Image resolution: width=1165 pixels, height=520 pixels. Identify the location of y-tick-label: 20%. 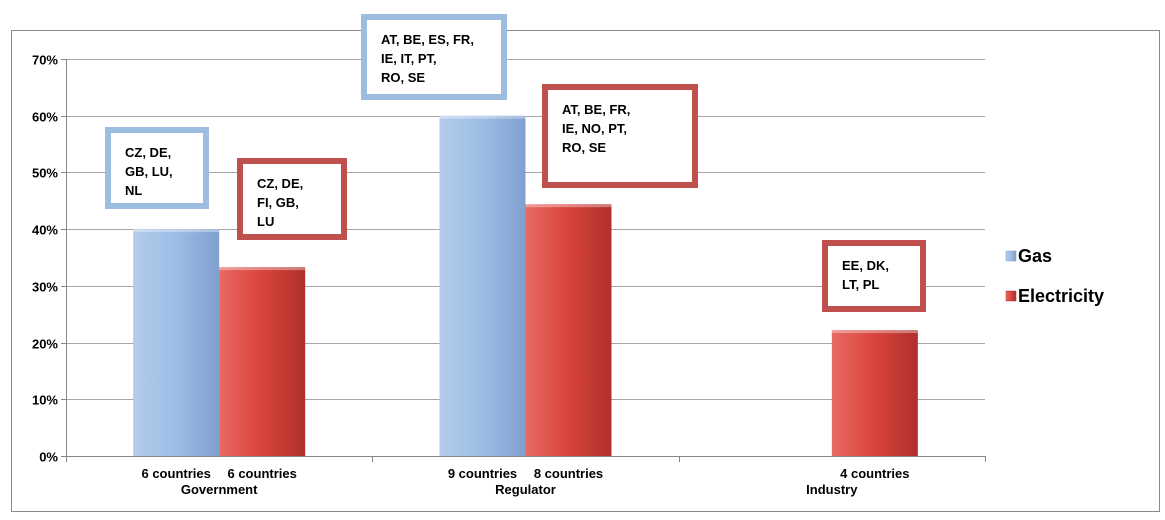
(45, 344).